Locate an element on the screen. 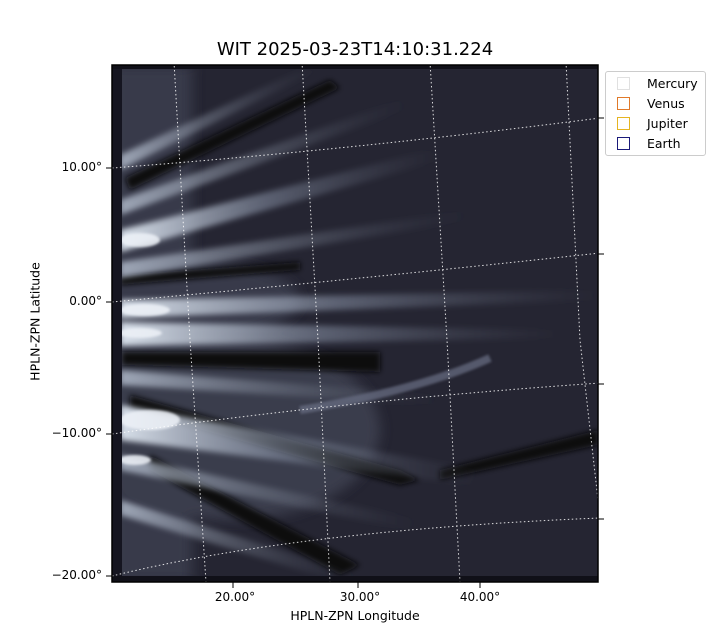 This screenshot has height=640, width=720. legend-label: Earth is located at coordinates (664, 143).